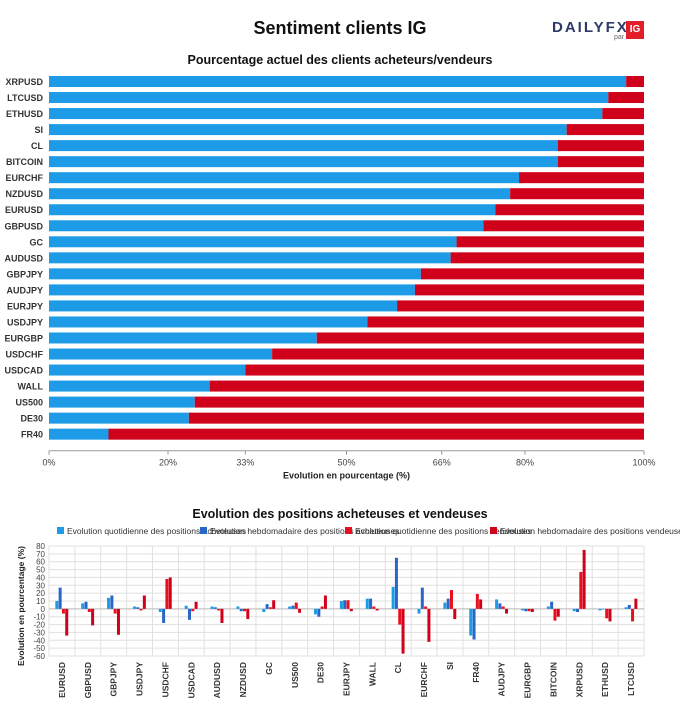 Image resolution: width=680 pixels, height=722 pixels. What do you see at coordinates (346, 463) in the screenshot?
I see `x-tick-label: 50%` at bounding box center [346, 463].